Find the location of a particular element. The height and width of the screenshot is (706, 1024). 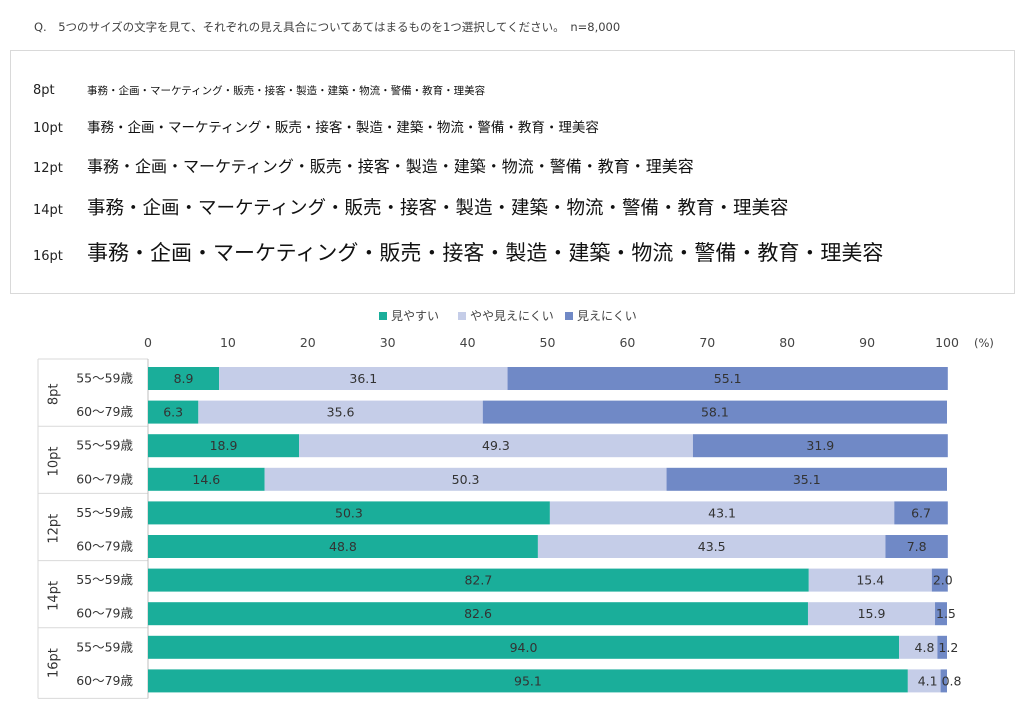

data-label: 95.1 is located at coordinates (528, 680).